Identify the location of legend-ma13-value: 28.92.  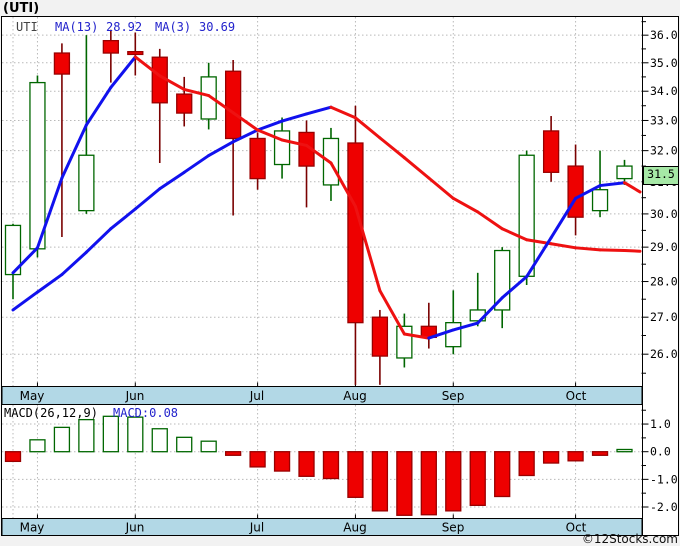
(124, 27).